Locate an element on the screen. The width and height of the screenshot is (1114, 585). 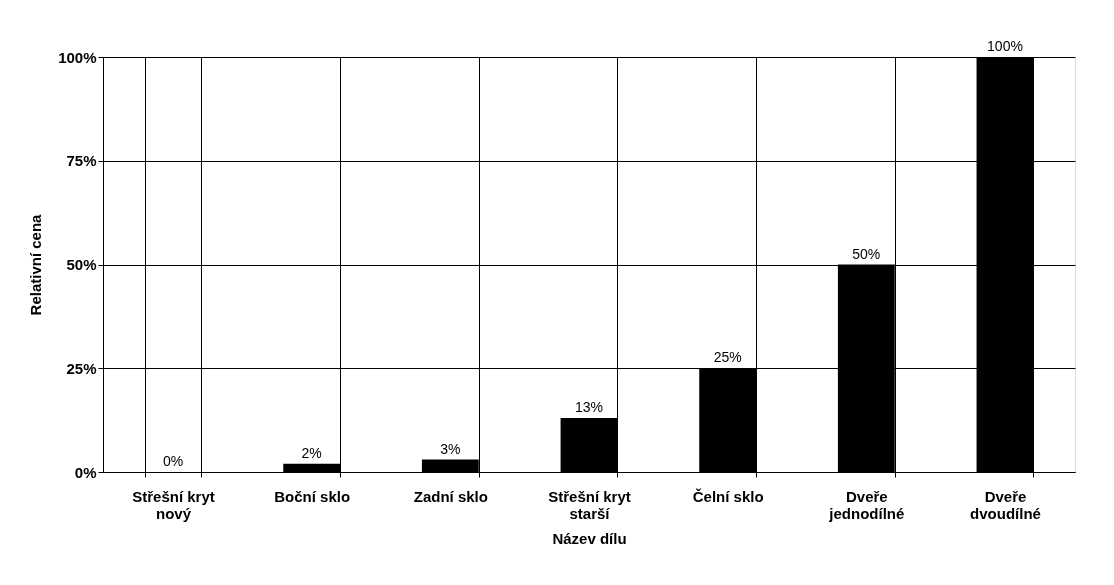
y-tick-label: 25% is located at coordinates (81, 368).